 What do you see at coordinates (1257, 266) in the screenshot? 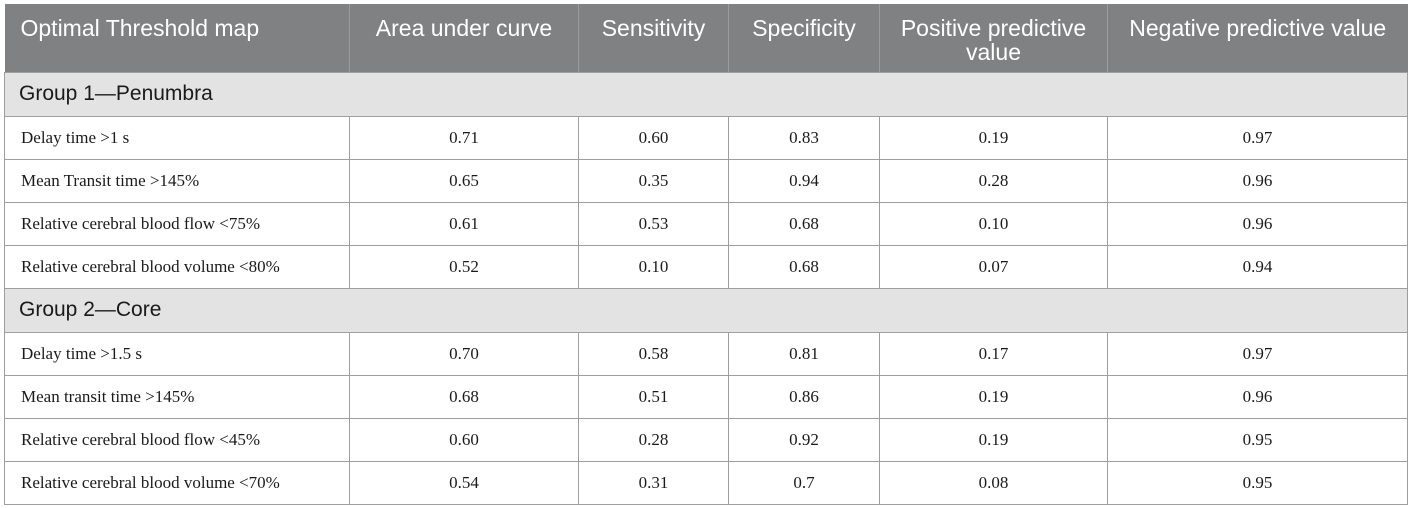
I see `cell-npv: 0.94` at bounding box center [1257, 266].